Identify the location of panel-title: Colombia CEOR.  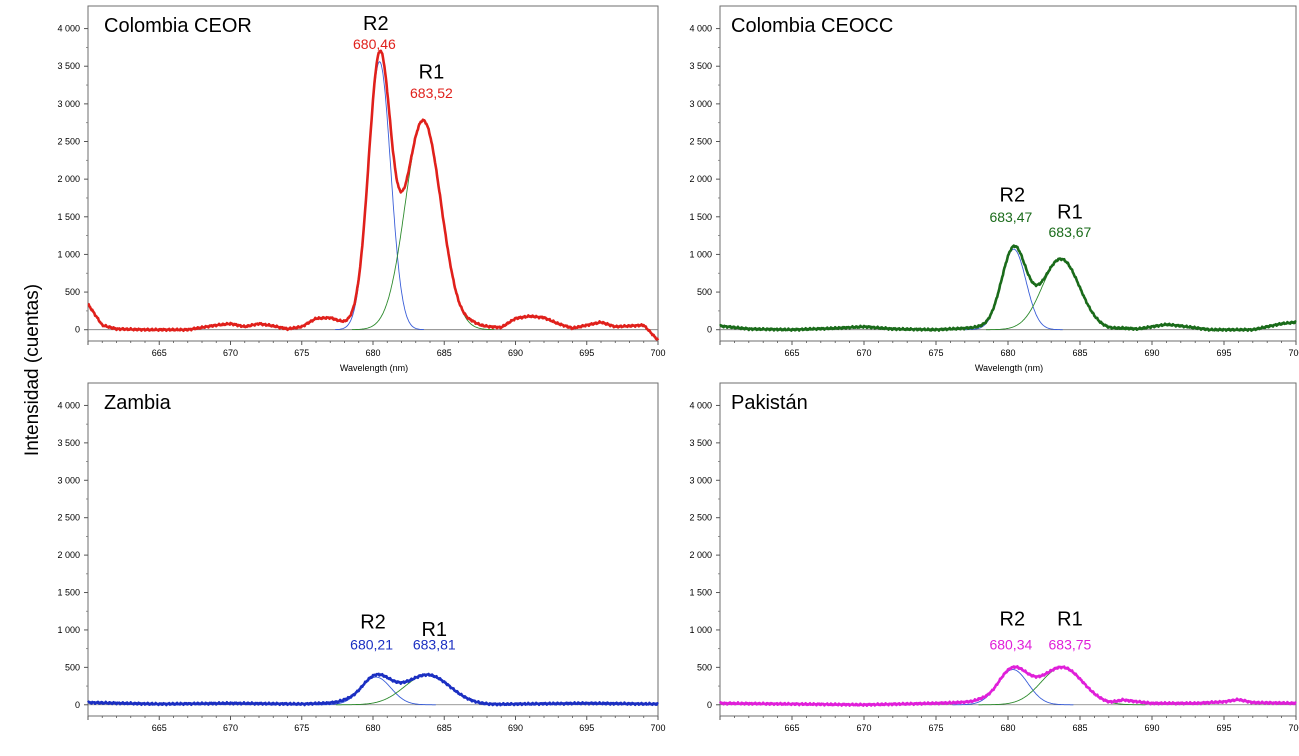
(178, 26).